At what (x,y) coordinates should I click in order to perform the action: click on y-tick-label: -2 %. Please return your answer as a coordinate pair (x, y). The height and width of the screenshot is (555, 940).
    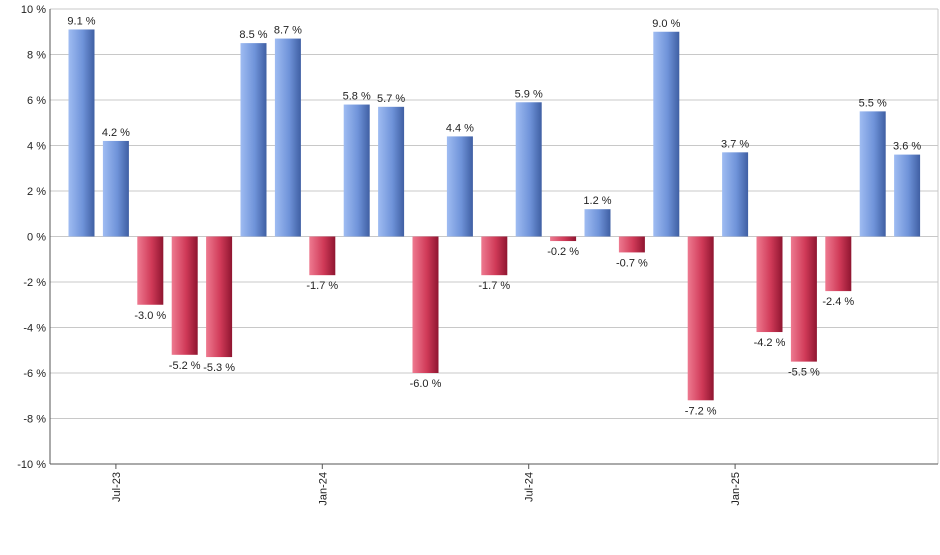
    Looking at the image, I should click on (34, 283).